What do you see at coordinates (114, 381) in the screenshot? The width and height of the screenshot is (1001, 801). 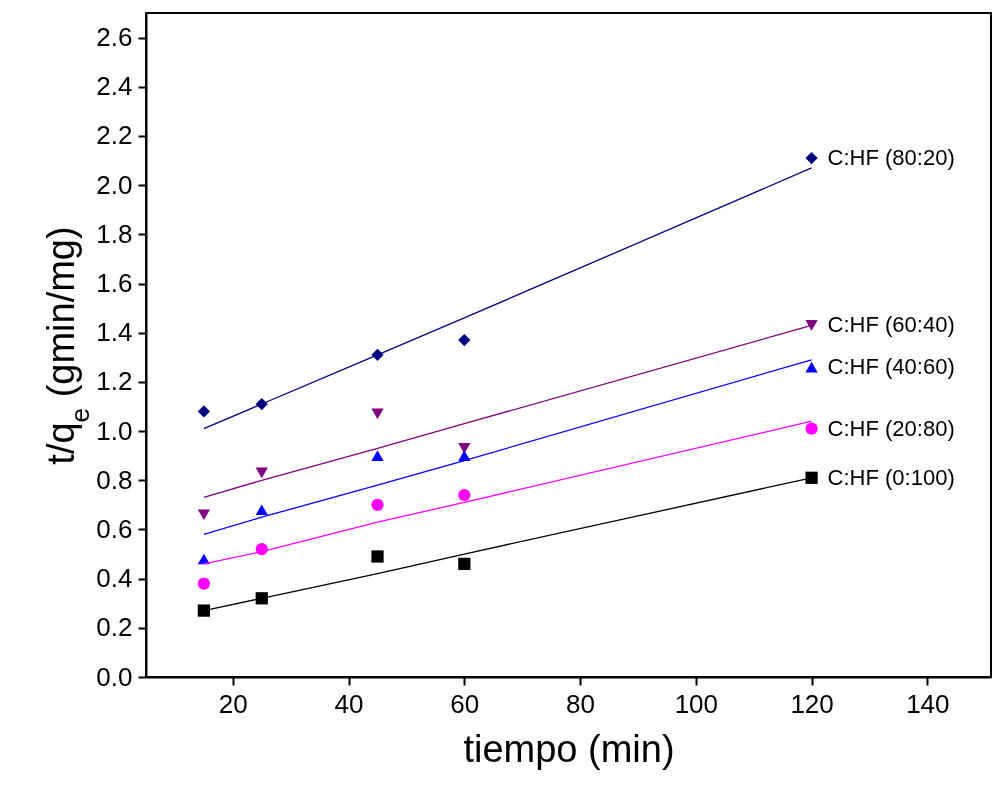 I see `y-tick-label: 1.2` at bounding box center [114, 381].